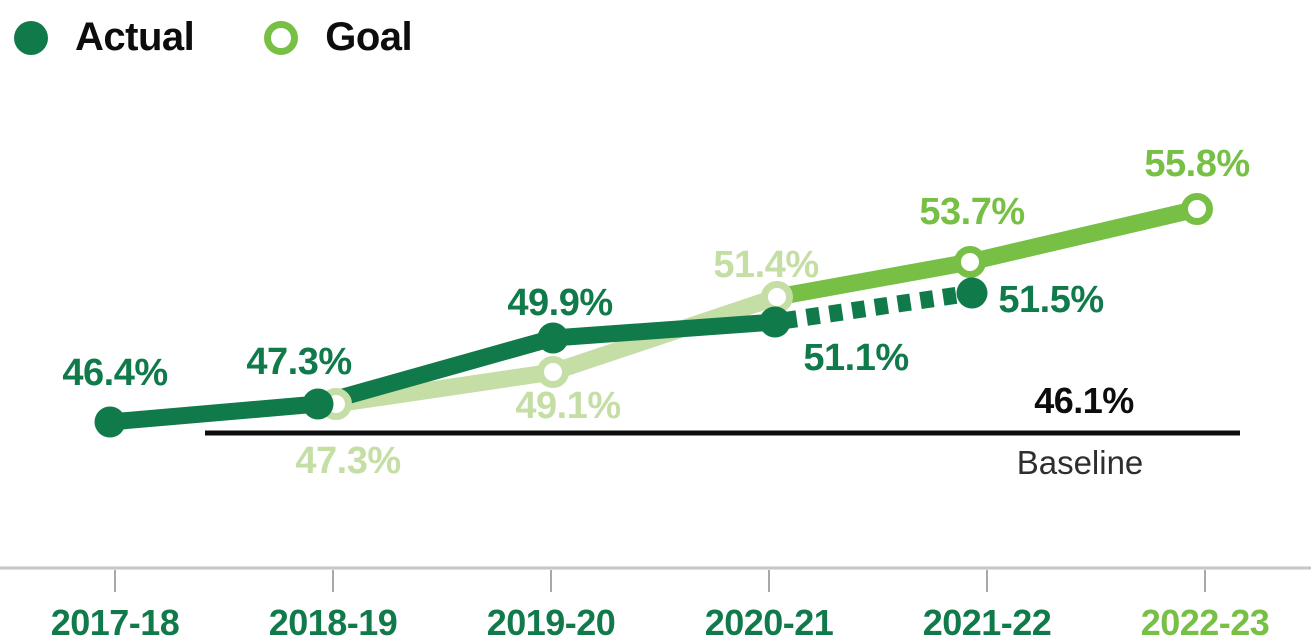 This screenshot has height=643, width=1311. Describe the element at coordinates (855, 358) in the screenshot. I see `value-label-actual-51.1: 51.1%` at that location.